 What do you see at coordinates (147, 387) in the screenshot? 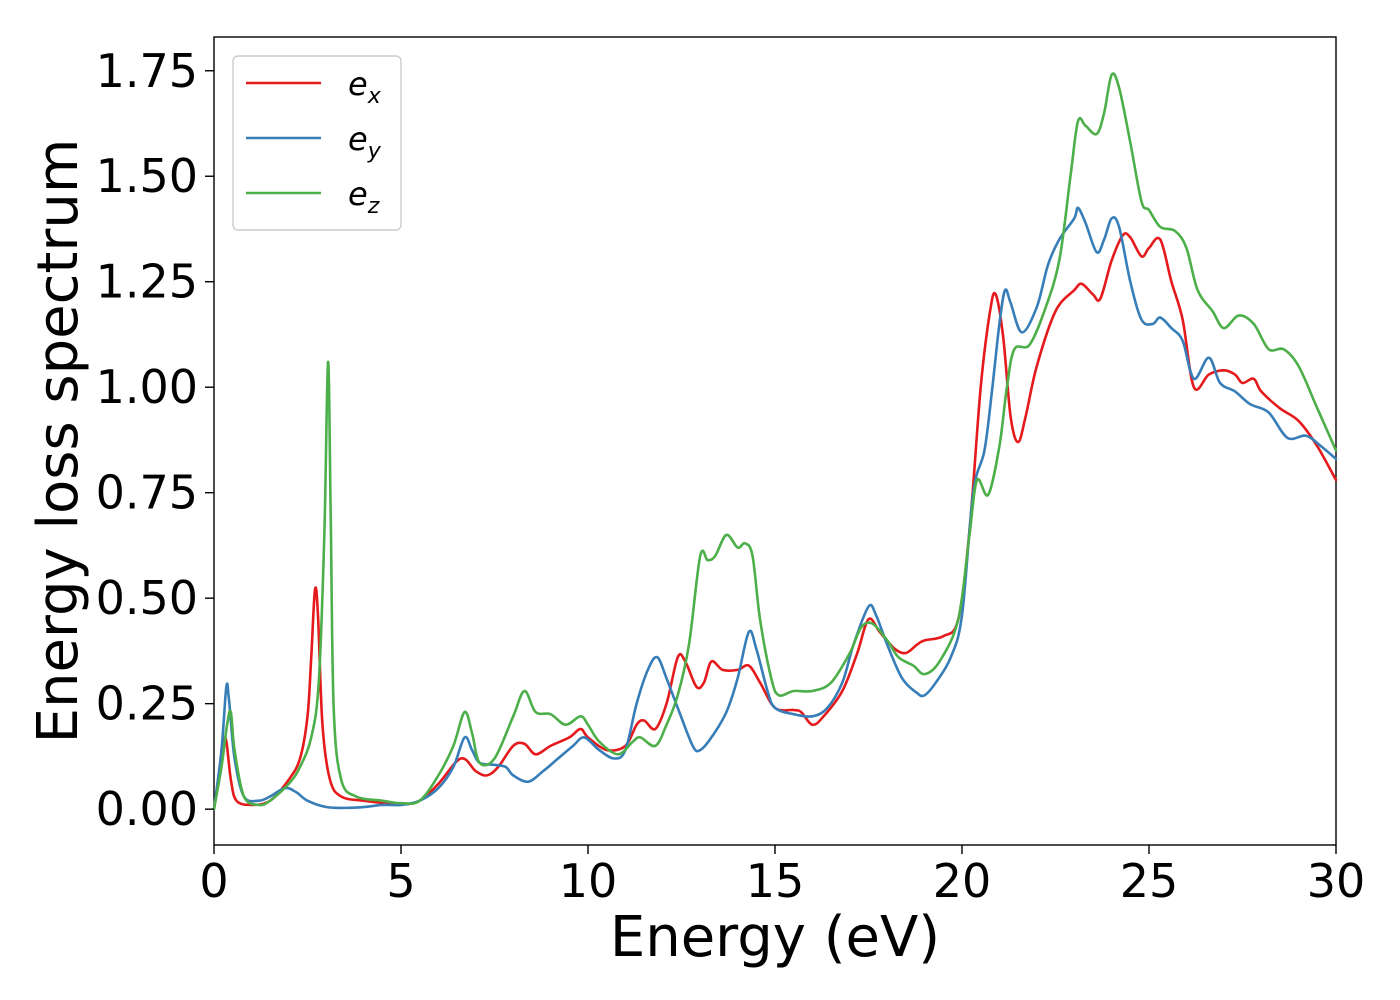
I see `y-tick-label: 1.00` at bounding box center [147, 387].